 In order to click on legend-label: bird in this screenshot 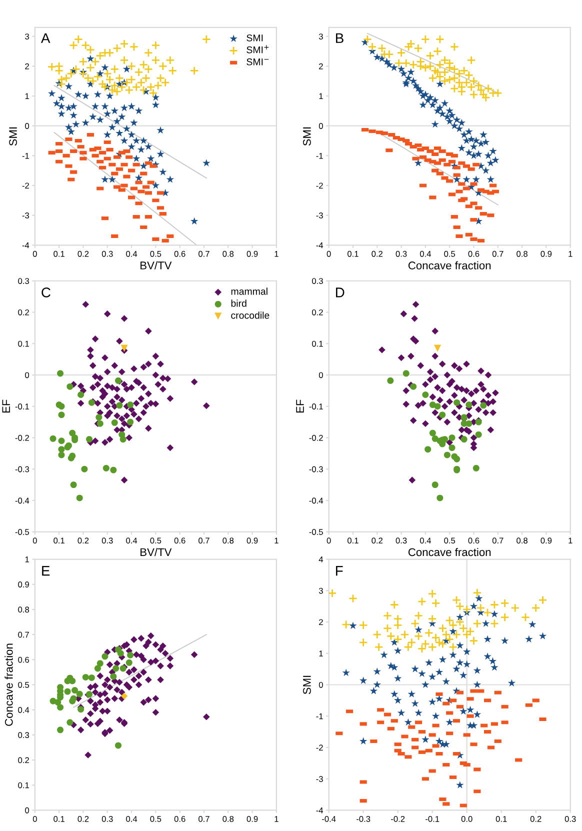, I will do `click(238, 303)`.